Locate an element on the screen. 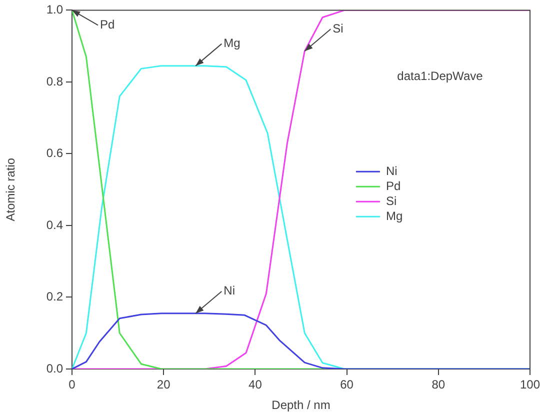 The image size is (546, 417). y-tick-label: 1.0 is located at coordinates (55, 9).